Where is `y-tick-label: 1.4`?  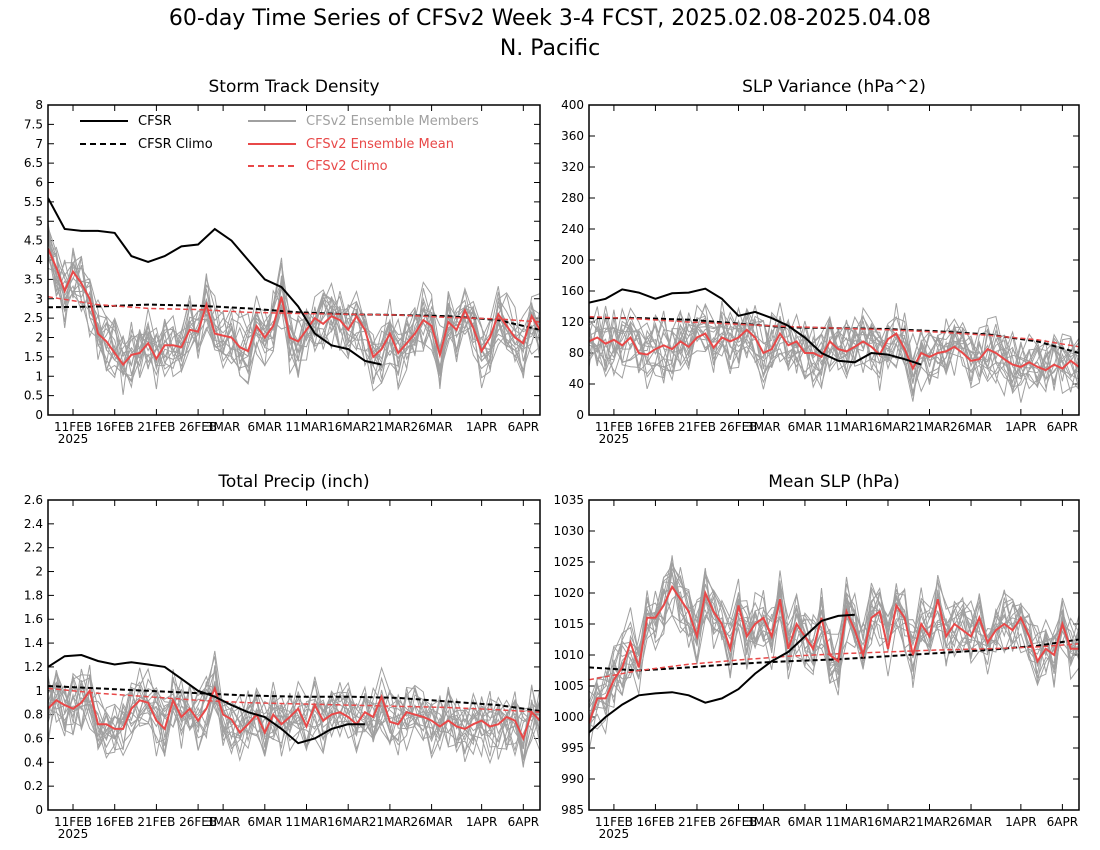 y-tick-label: 1.4 is located at coordinates (33, 643).